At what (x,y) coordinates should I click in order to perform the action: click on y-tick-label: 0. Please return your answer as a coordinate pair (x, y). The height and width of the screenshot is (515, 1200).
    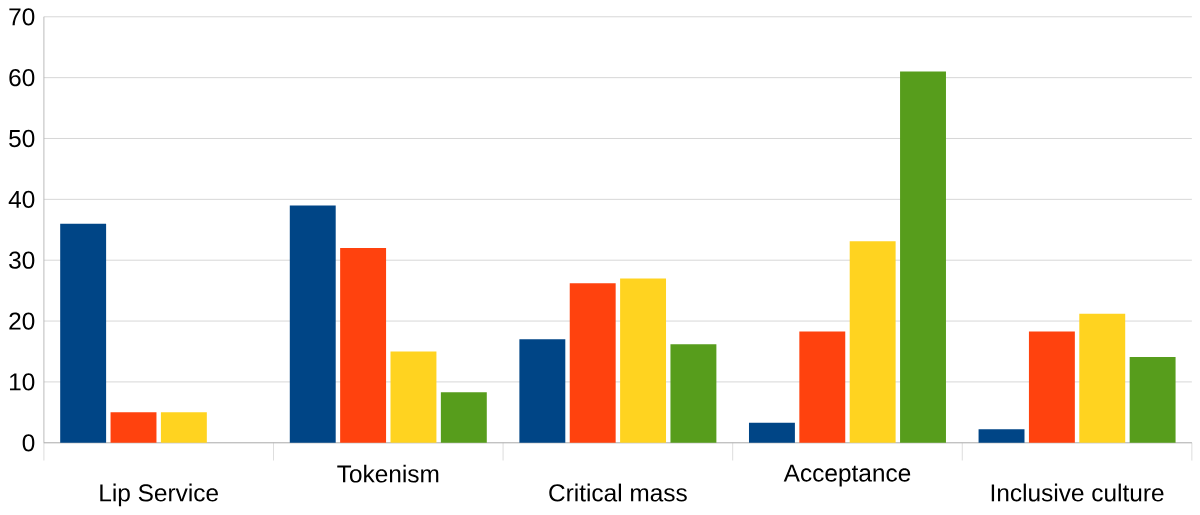
    Looking at the image, I should click on (28, 443).